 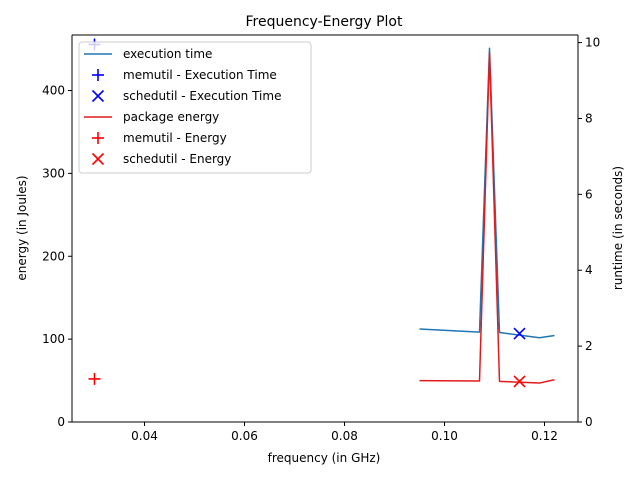 What do you see at coordinates (487, 193) in the screenshot?
I see `series-line-execution-time` at bounding box center [487, 193].